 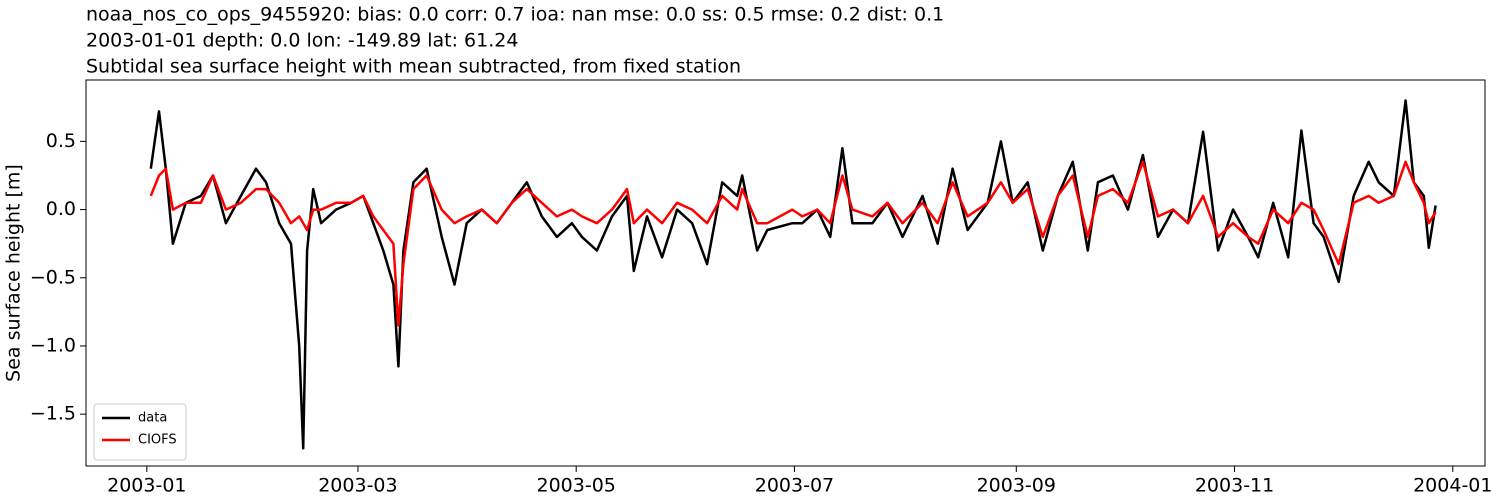 I want to click on x-tick-label: 2003-03, so click(x=357, y=486).